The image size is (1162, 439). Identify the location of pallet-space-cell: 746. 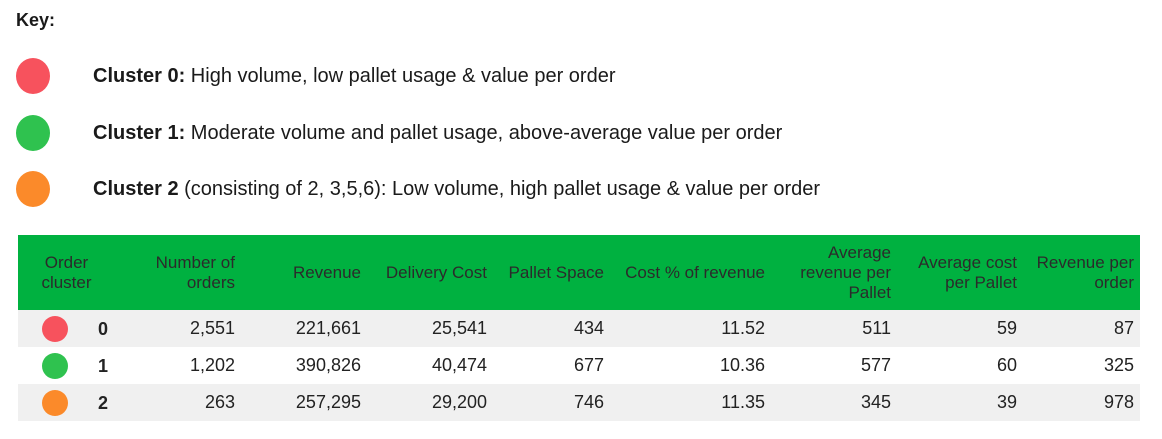
(551, 402).